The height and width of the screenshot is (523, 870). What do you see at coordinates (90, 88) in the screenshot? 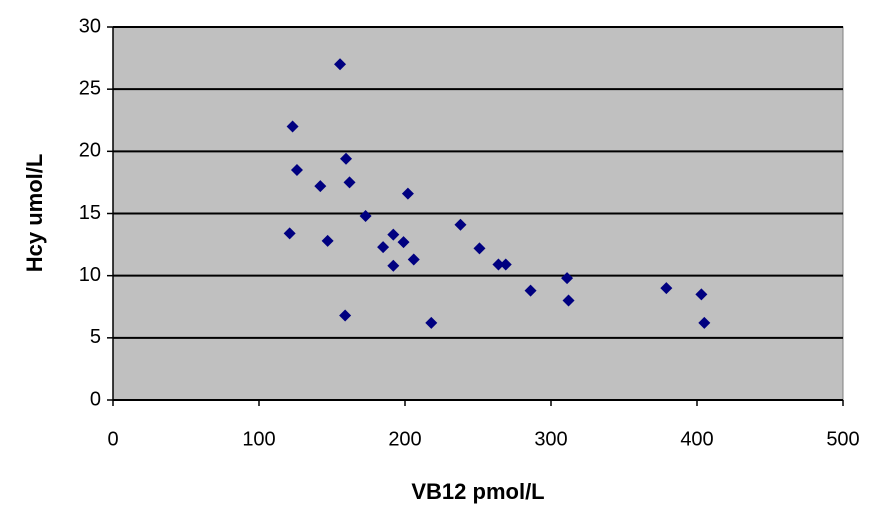
I see `y-tick-label: 25` at bounding box center [90, 88].